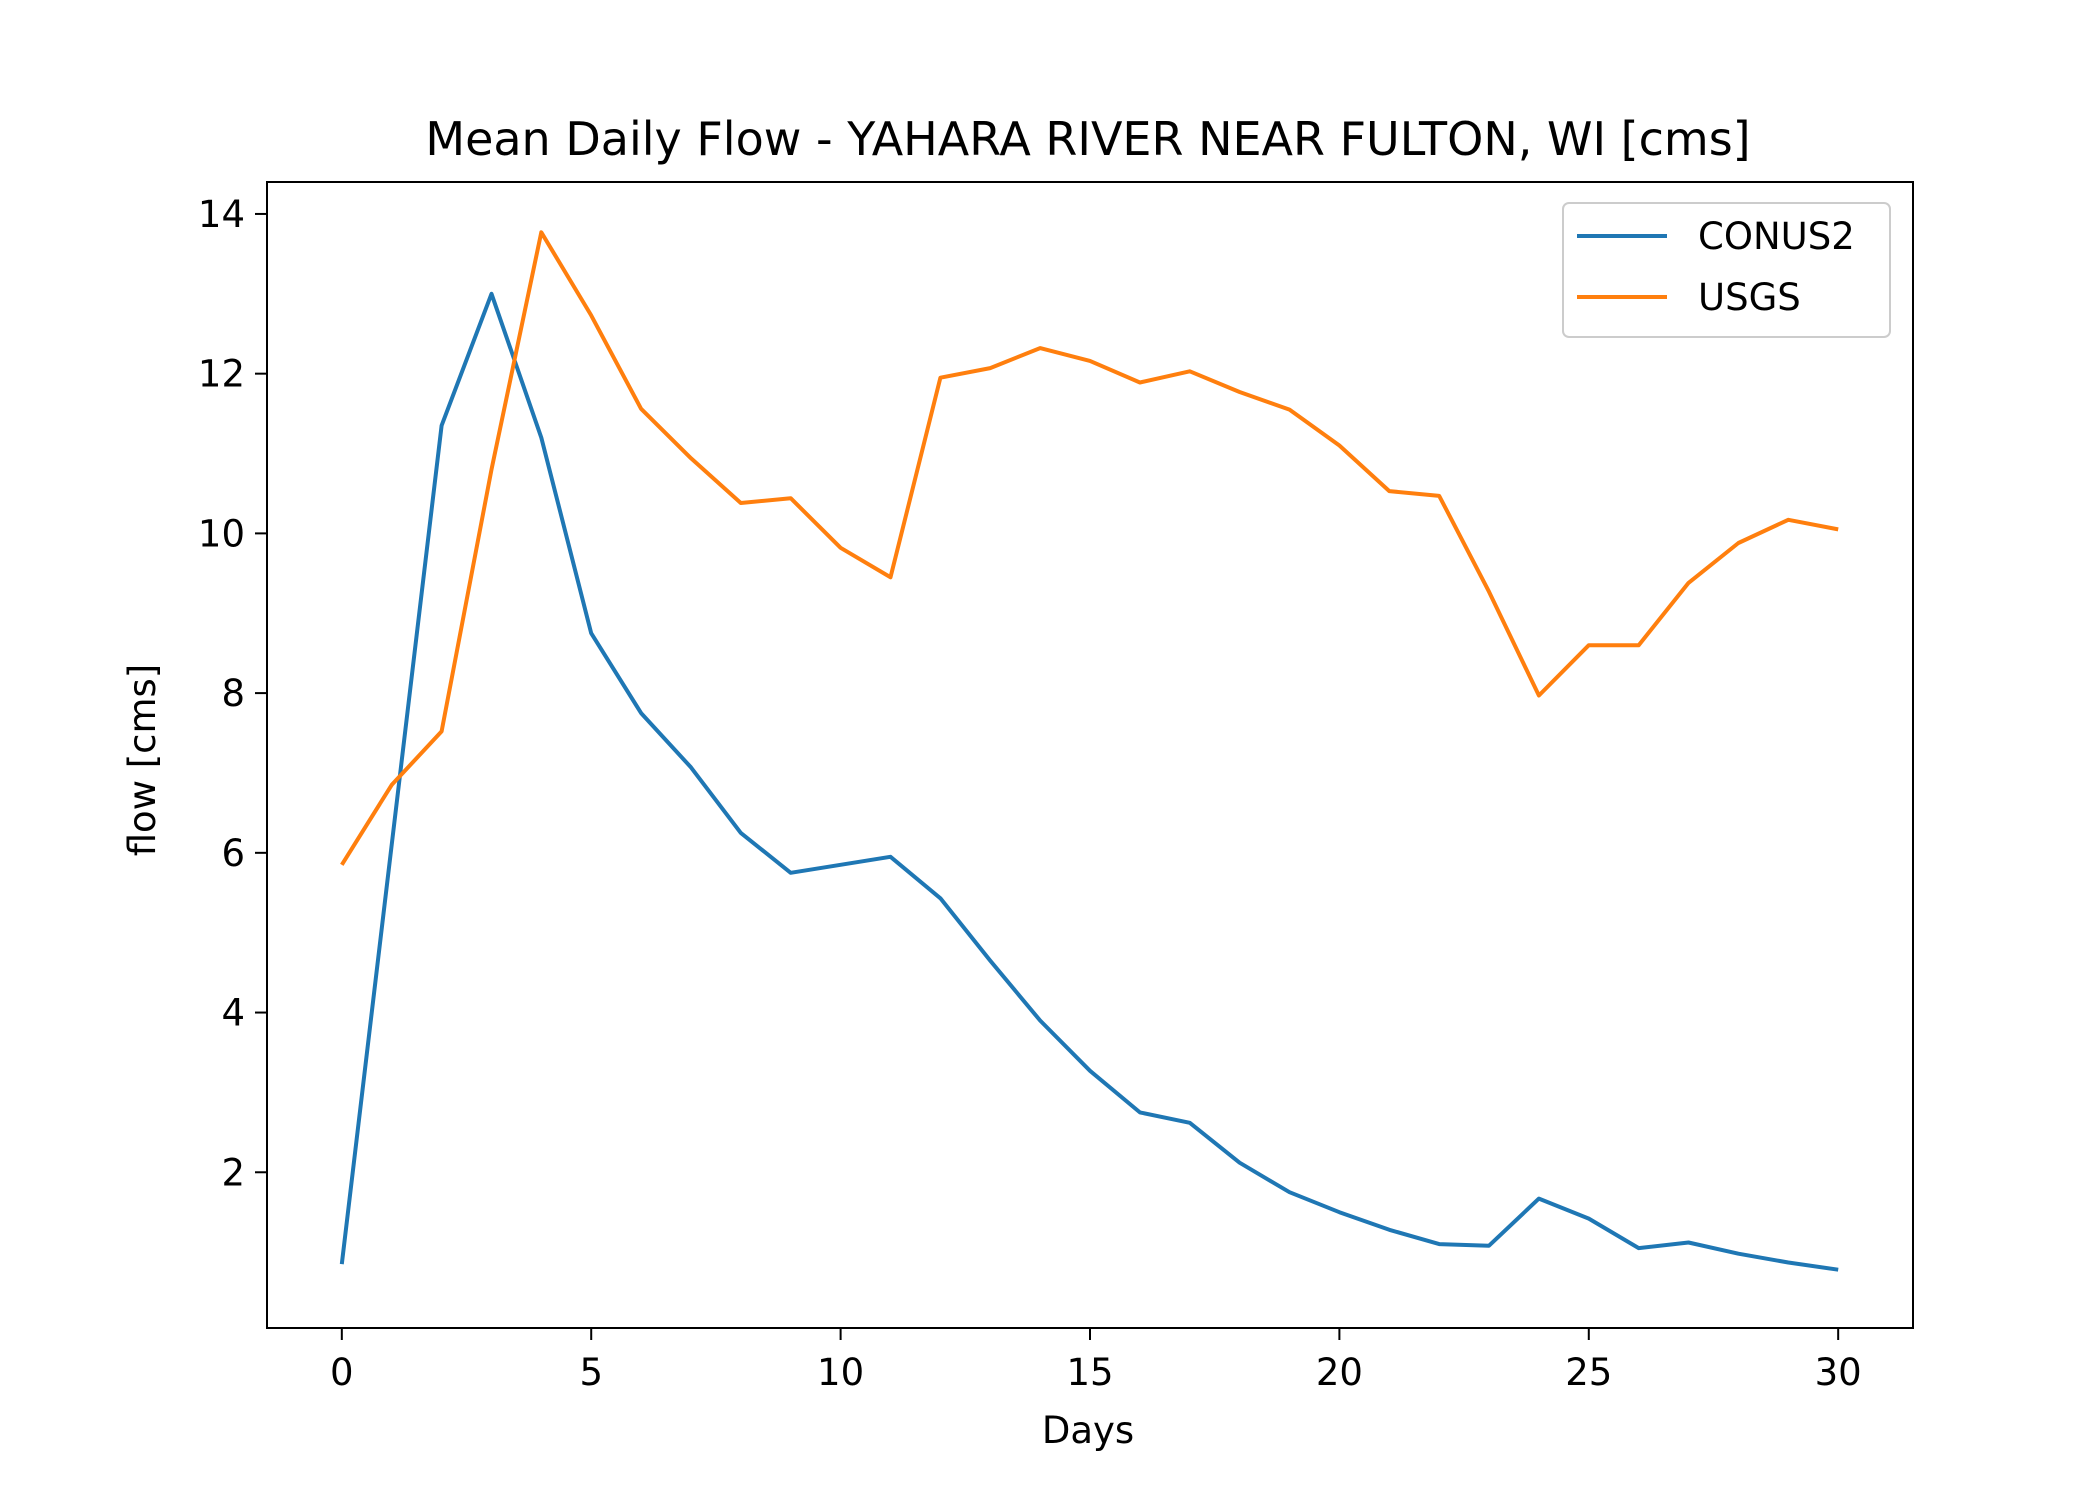 Image resolution: width=2100 pixels, height=1500 pixels. I want to click on x-tick-label: 10, so click(840, 1372).